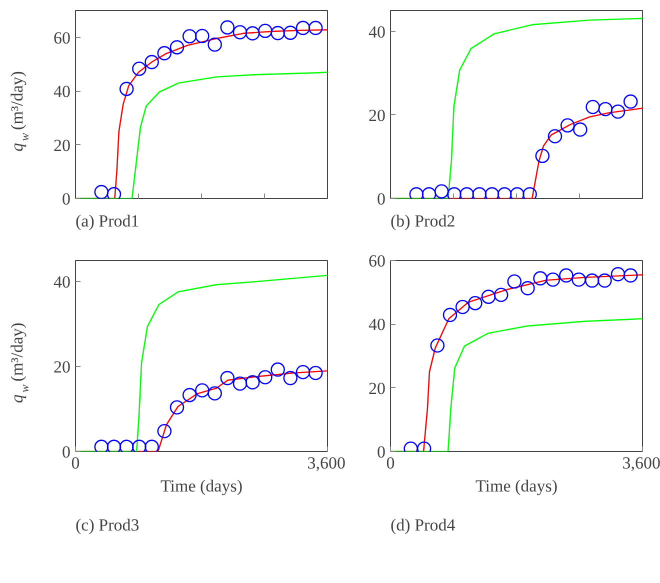 This screenshot has height=583, width=660. What do you see at coordinates (423, 525) in the screenshot?
I see `text: (d) Prod4` at bounding box center [423, 525].